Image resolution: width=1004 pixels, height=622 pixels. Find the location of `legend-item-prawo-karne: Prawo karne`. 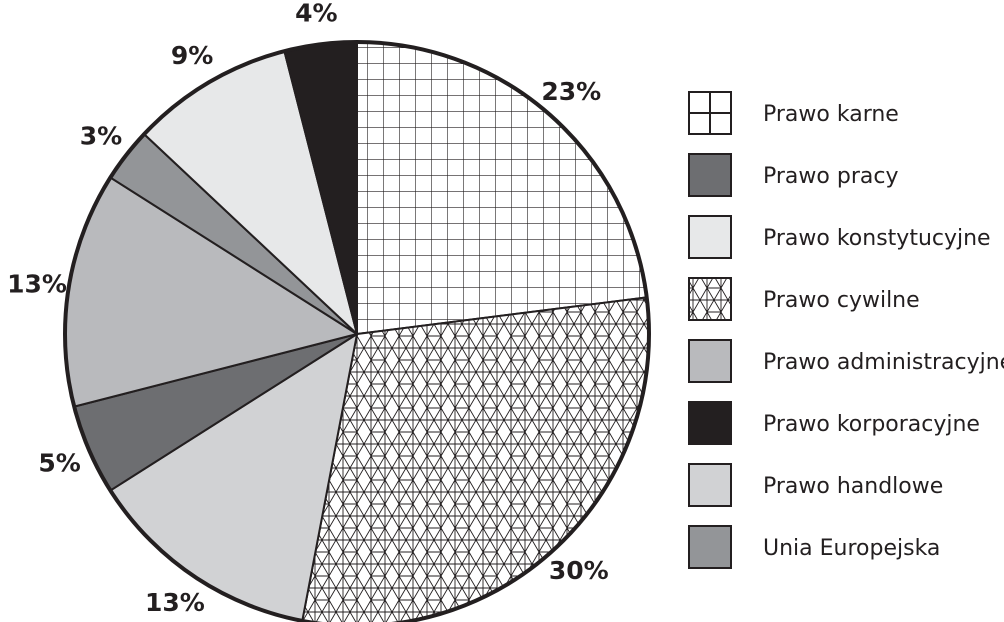

legend-item-prawo-karne: Prawo karne is located at coordinates (793, 113).